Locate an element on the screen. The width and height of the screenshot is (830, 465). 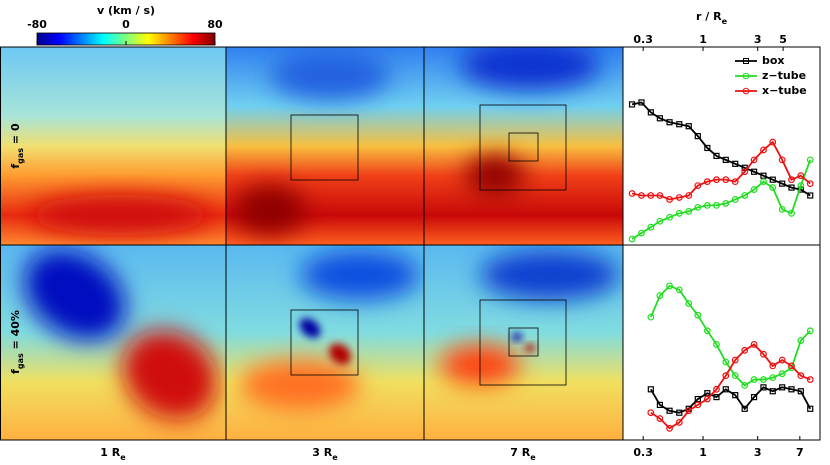
legend-label: box is located at coordinates (773, 60).